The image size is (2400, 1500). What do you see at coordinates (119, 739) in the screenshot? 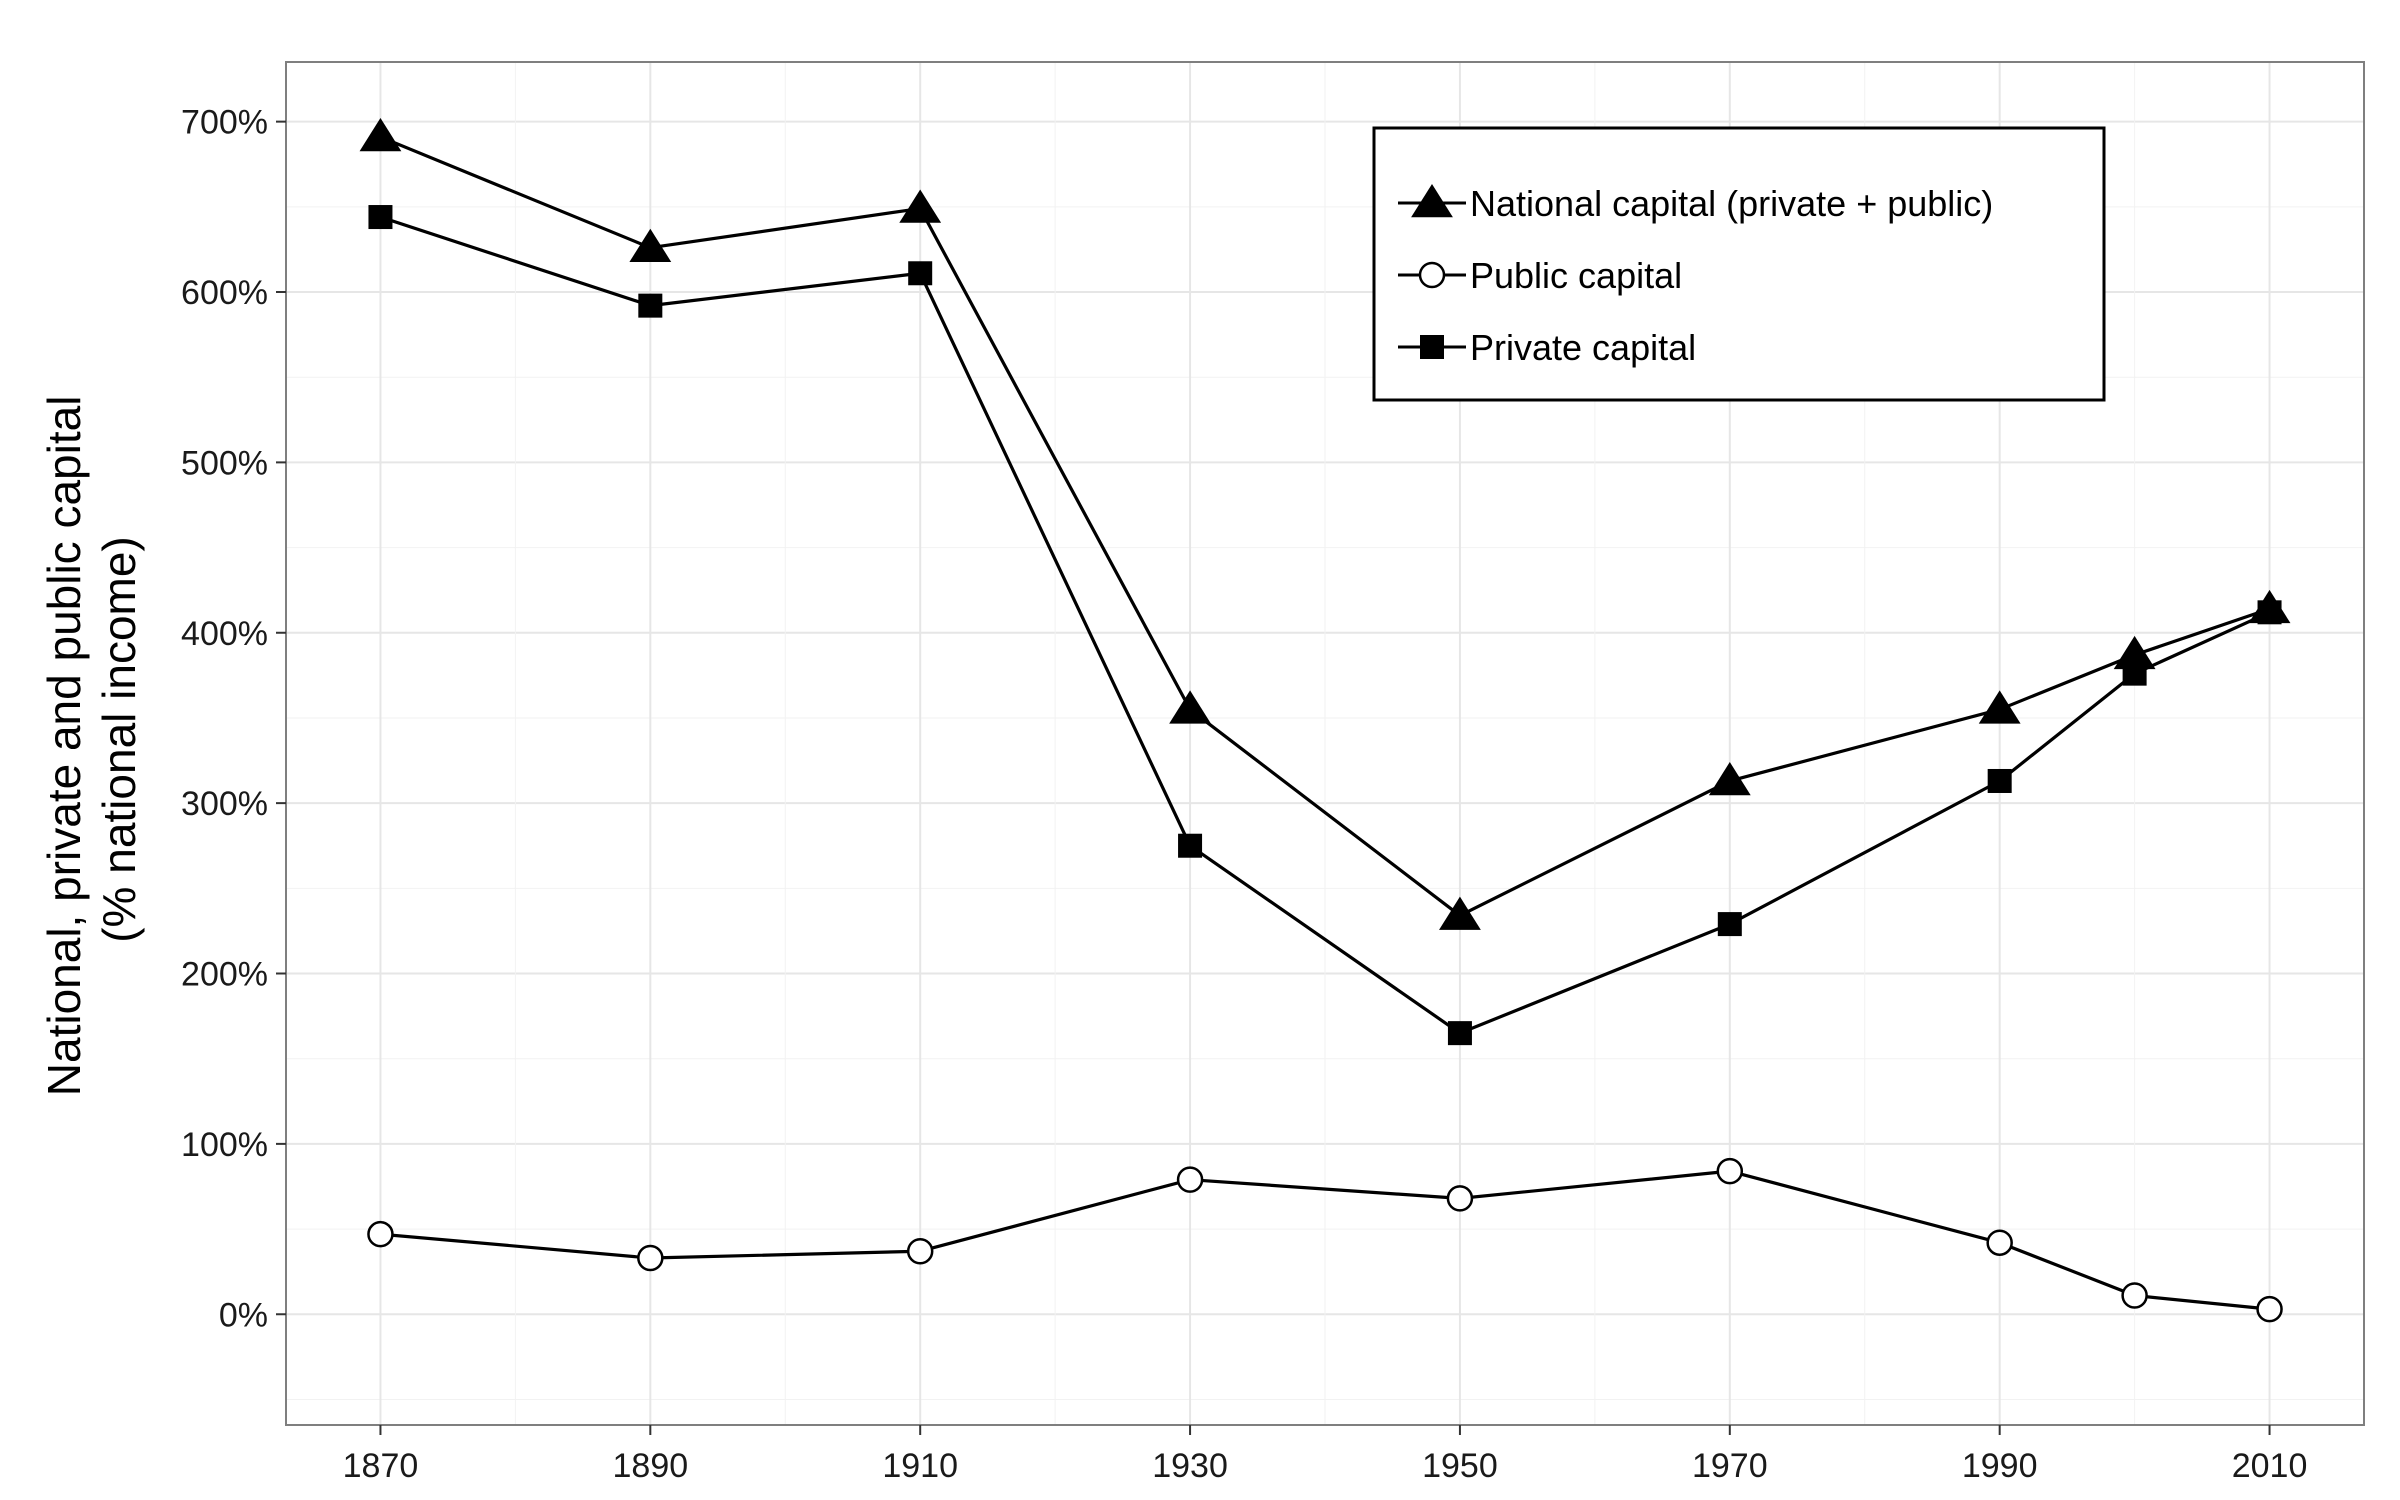
I see `y-axis-title-line-2: (% national income)` at bounding box center [119, 739].